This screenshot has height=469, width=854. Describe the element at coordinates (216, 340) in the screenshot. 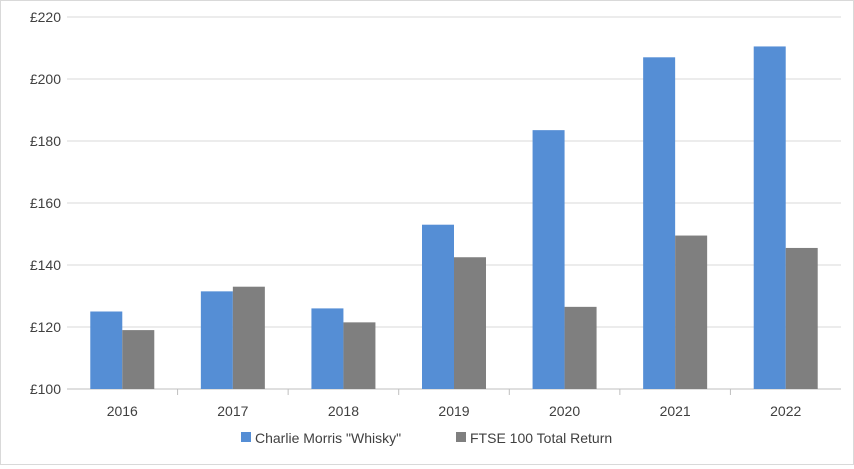

I see `bar-series-0-2017` at that location.